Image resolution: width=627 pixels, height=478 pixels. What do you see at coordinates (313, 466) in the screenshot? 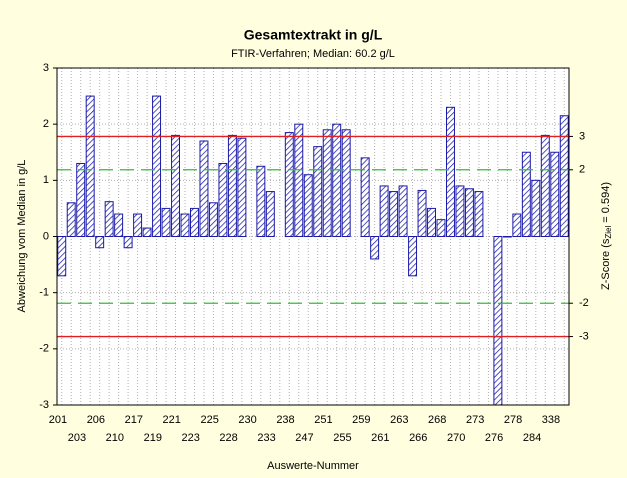
I see `x-axis-label: Auswerte-Nummer` at bounding box center [313, 466].